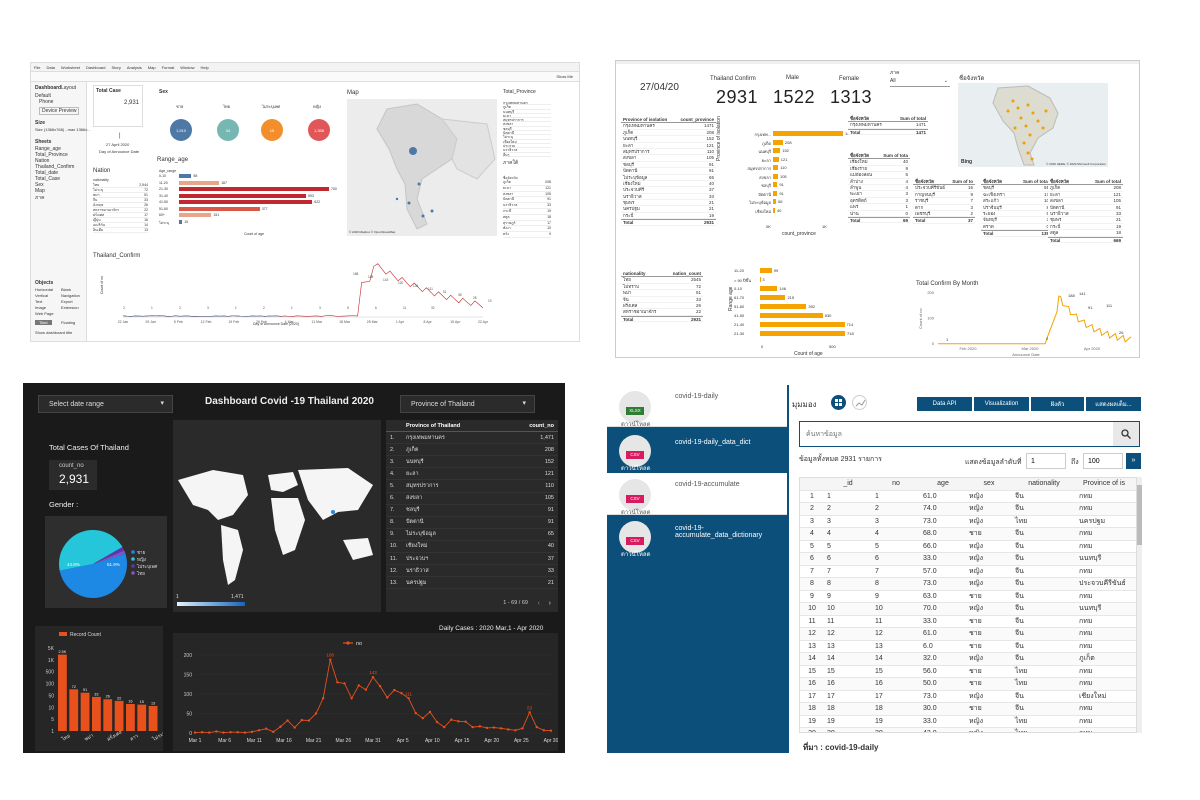 This screenshot has width=1200, height=800. I want to click on dataset-name: covid-19-accumulate_data_dictionary, so click(729, 532).